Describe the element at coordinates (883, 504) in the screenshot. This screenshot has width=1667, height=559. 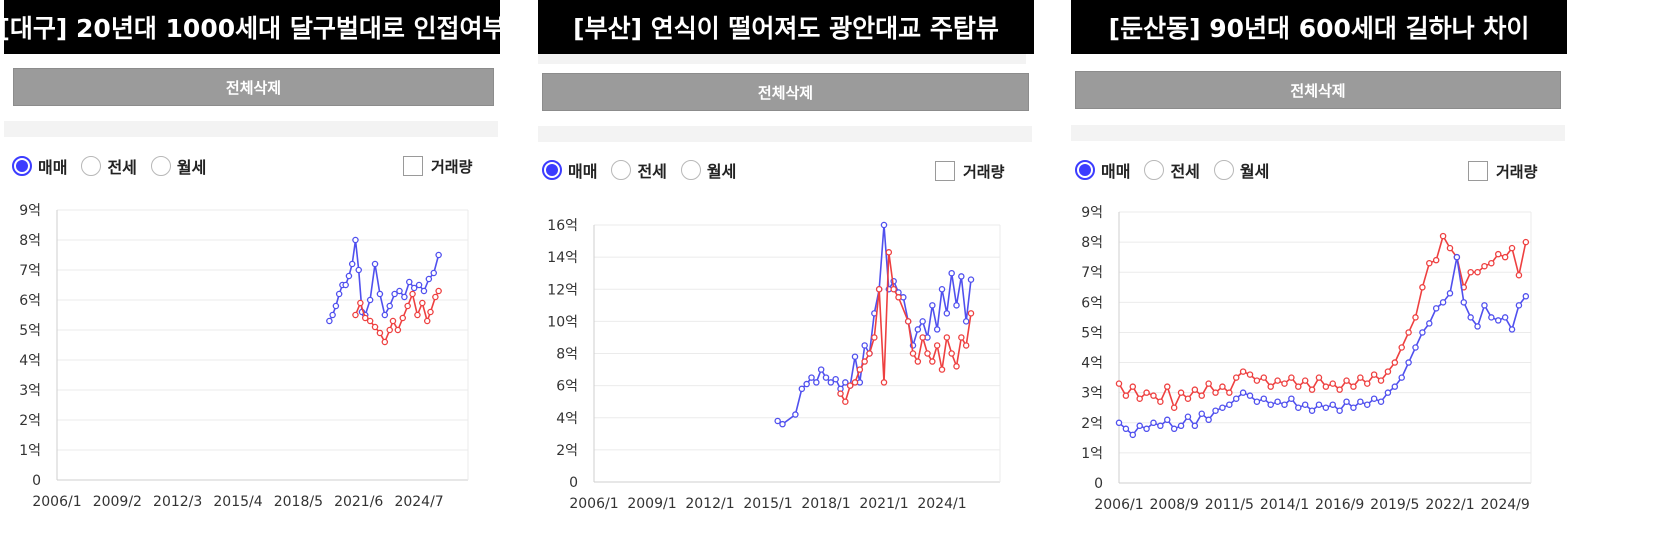
I see `x-tick-label: 2021/1` at that location.